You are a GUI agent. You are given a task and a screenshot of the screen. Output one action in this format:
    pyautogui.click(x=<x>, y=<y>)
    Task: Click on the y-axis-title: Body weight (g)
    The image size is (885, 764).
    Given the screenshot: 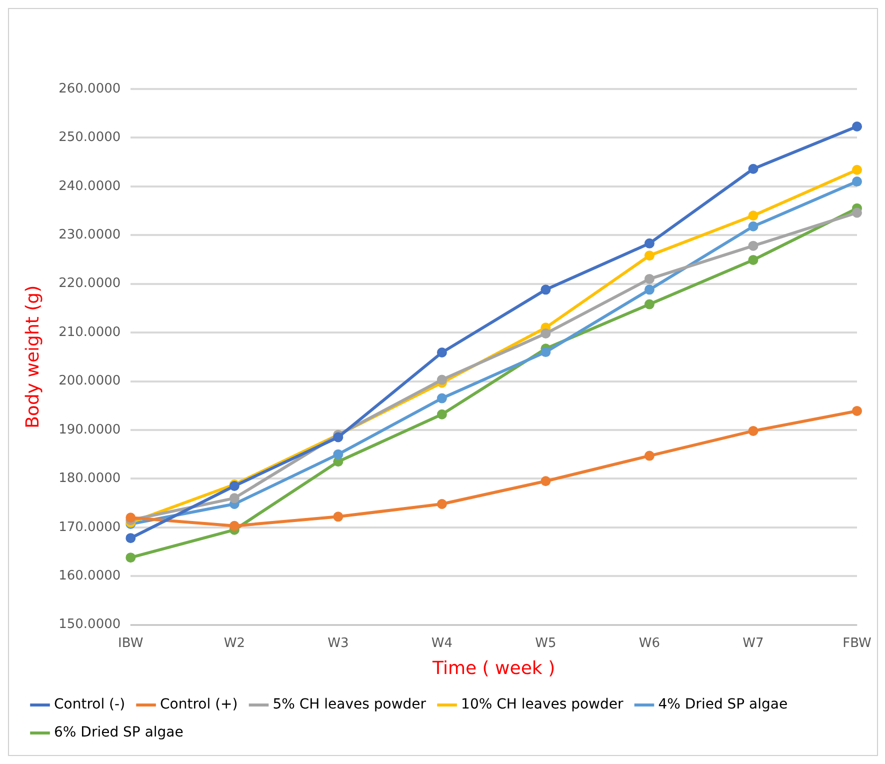 What is the action you would take?
    pyautogui.click(x=33, y=356)
    